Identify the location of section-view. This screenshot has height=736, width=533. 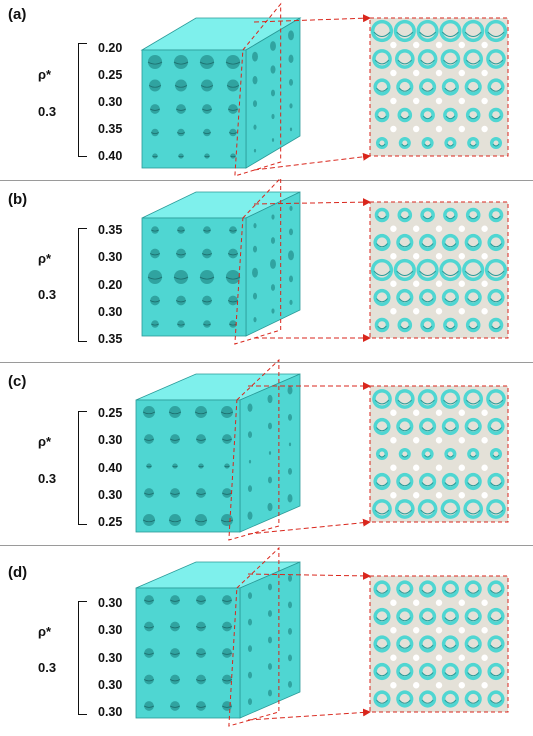
(439, 454).